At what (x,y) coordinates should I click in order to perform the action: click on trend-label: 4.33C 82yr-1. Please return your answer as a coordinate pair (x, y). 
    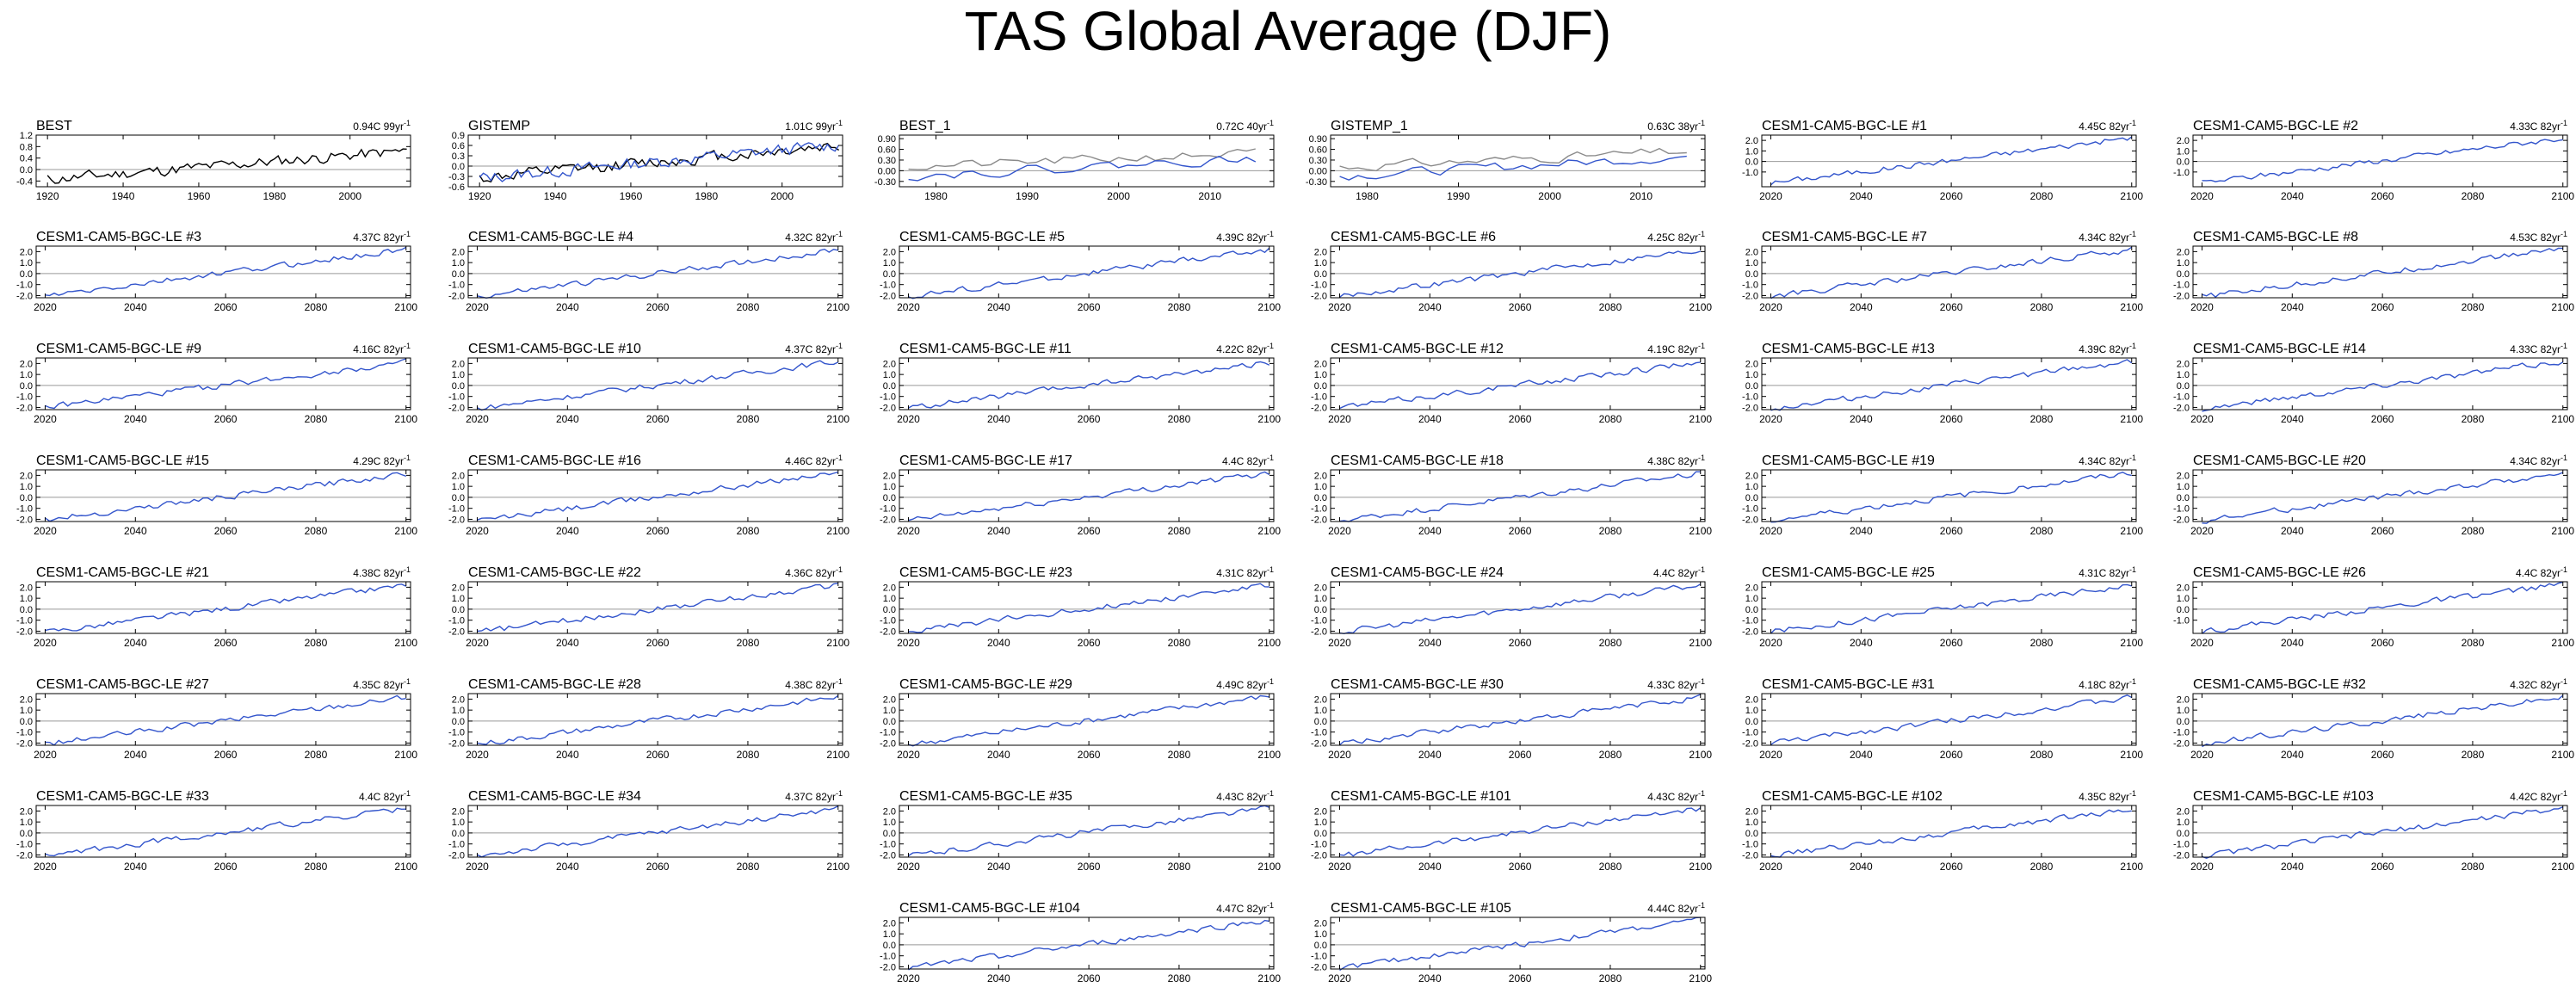
    Looking at the image, I should click on (2538, 348).